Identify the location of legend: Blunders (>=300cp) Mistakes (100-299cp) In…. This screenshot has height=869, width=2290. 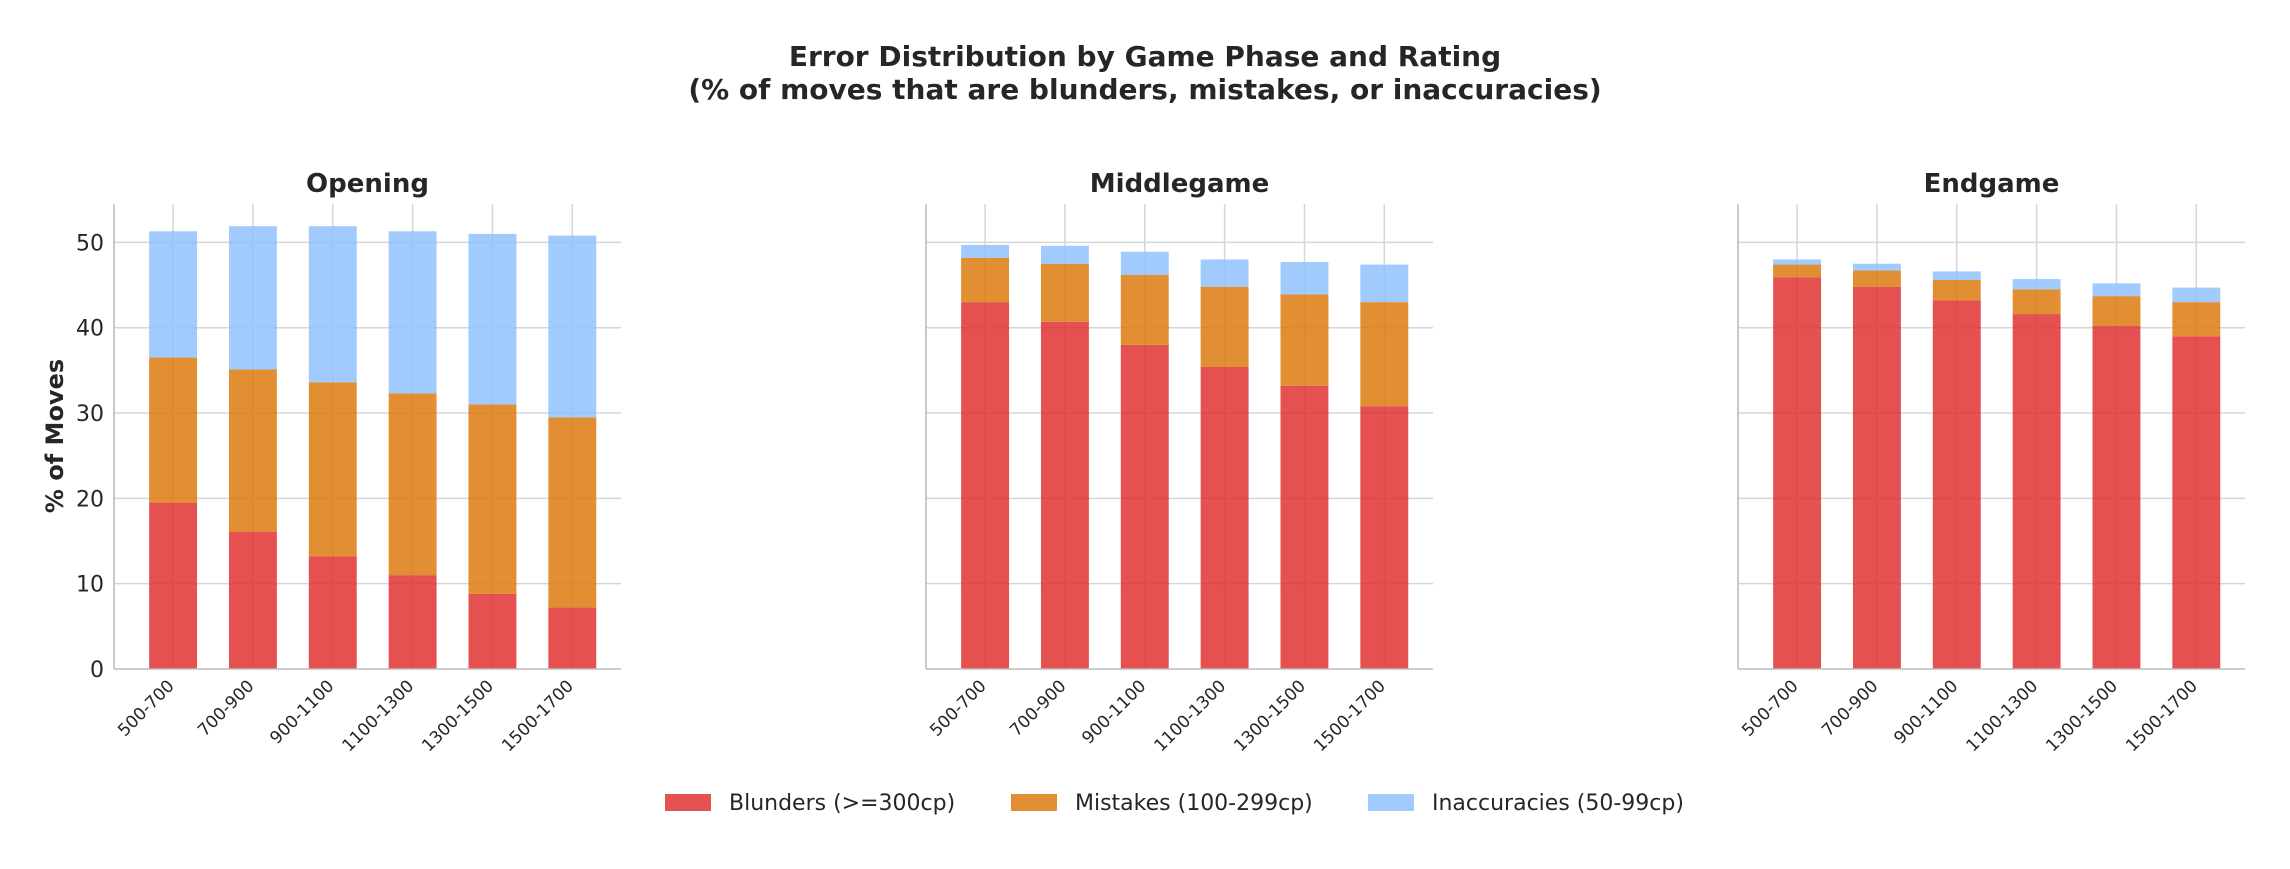
(1174, 803).